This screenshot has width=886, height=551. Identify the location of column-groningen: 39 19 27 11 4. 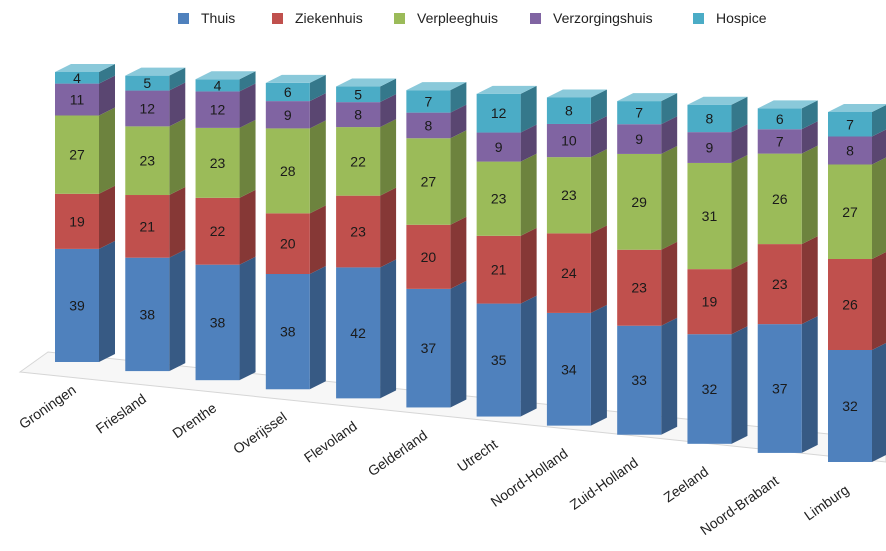
(85, 213).